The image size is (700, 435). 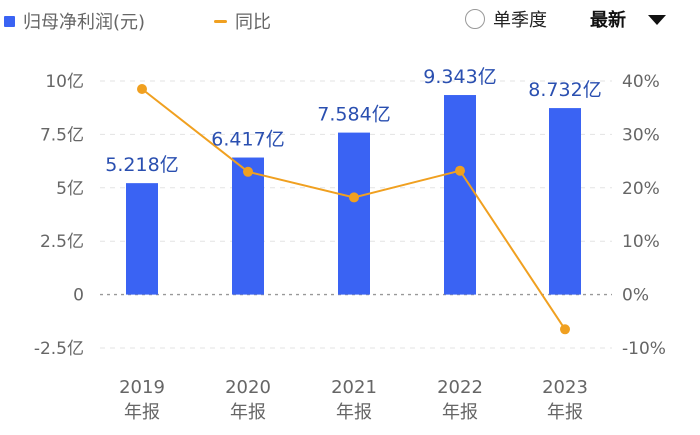 I want to click on category-year-label: 2022, so click(x=460, y=387).